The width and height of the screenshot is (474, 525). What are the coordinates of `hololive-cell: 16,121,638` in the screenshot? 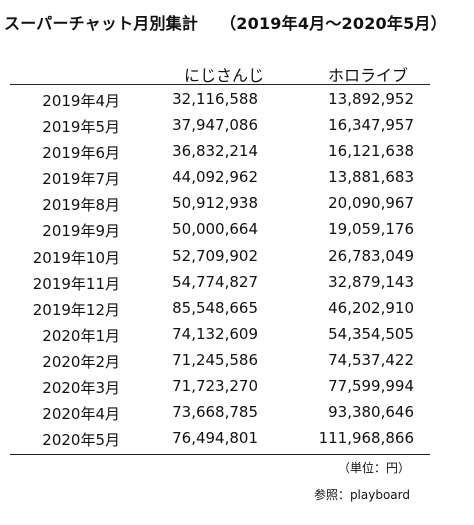 It's located at (371, 151).